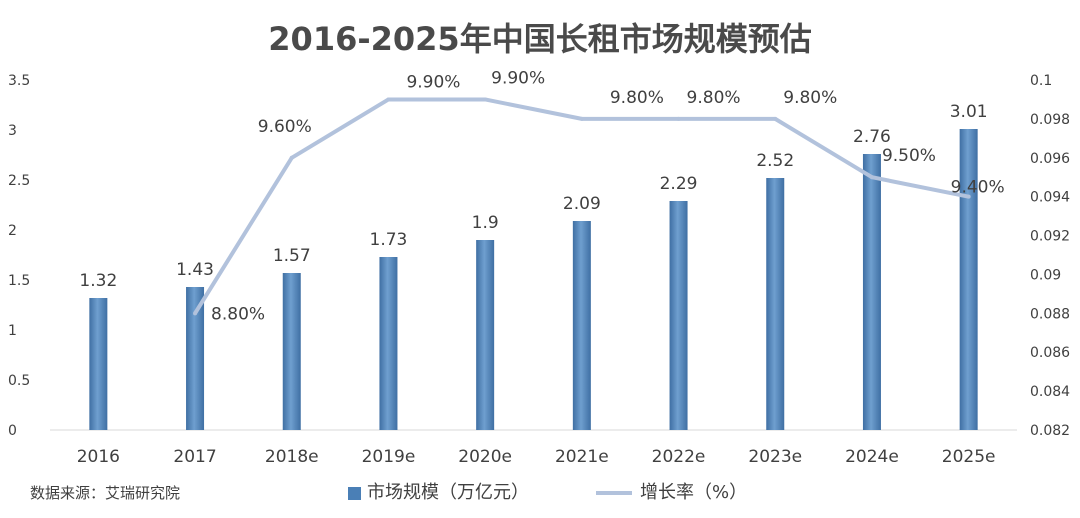 The height and width of the screenshot is (518, 1080). What do you see at coordinates (1045, 275) in the screenshot?
I see `right-axis-tick: 0.09` at bounding box center [1045, 275].